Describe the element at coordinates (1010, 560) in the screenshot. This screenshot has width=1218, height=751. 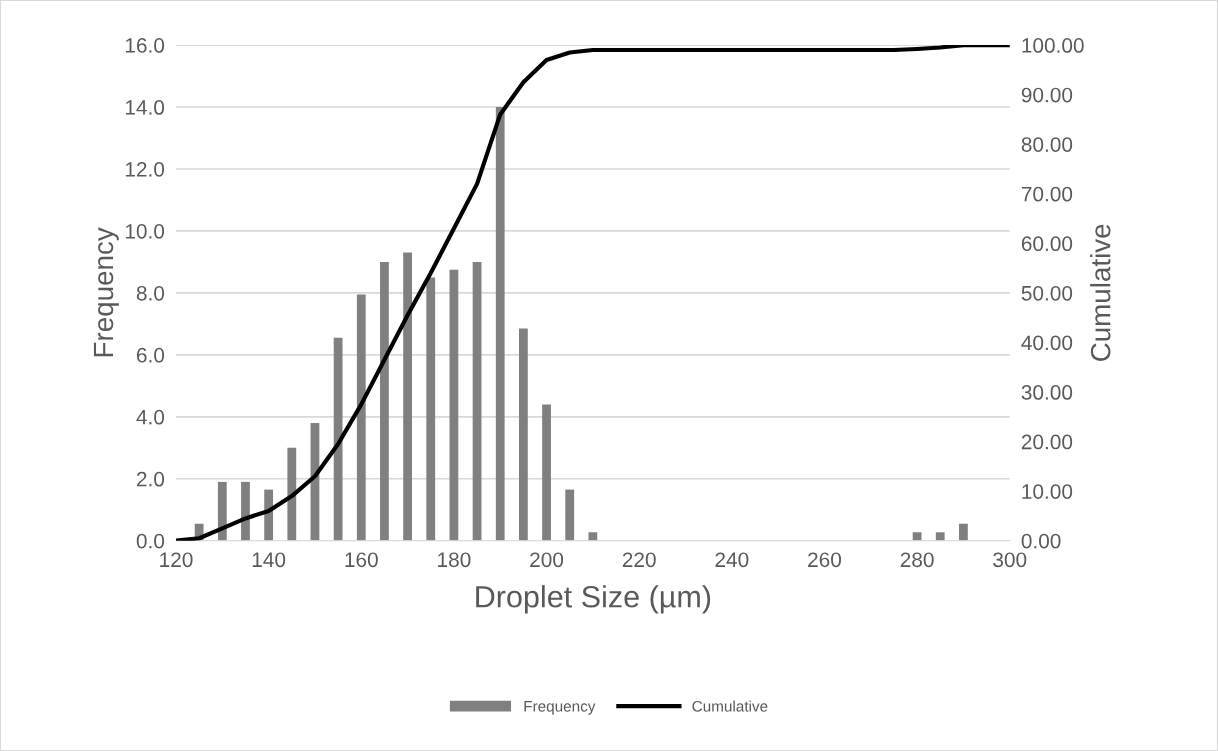
I see `x-tick-label: 300` at that location.